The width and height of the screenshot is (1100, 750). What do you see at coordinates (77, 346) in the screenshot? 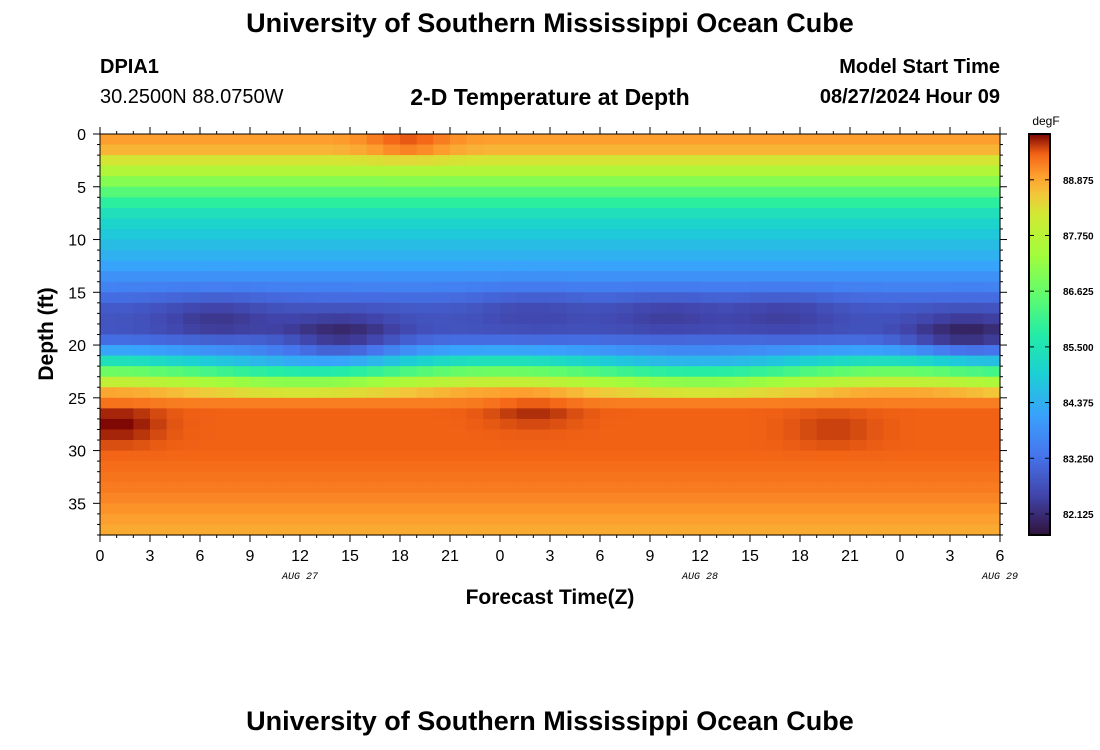
I see `y-tick-label: 20` at bounding box center [77, 346].